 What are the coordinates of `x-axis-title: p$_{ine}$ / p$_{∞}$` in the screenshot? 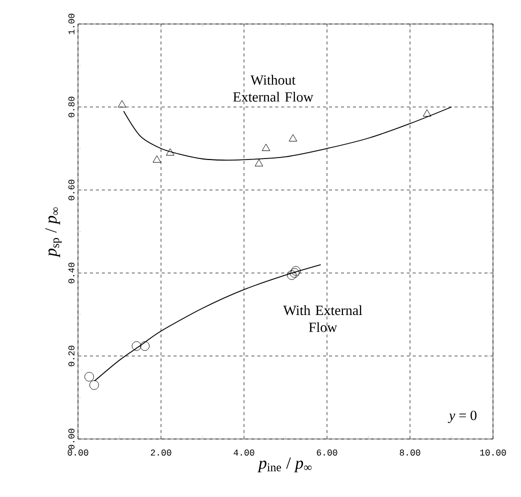 It's located at (284, 464).